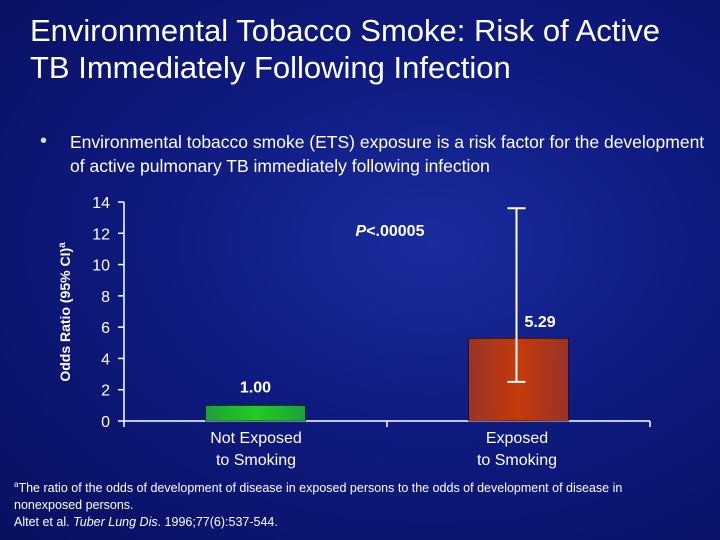  Describe the element at coordinates (105, 297) in the screenshot. I see `y-tick-label: 8` at that location.